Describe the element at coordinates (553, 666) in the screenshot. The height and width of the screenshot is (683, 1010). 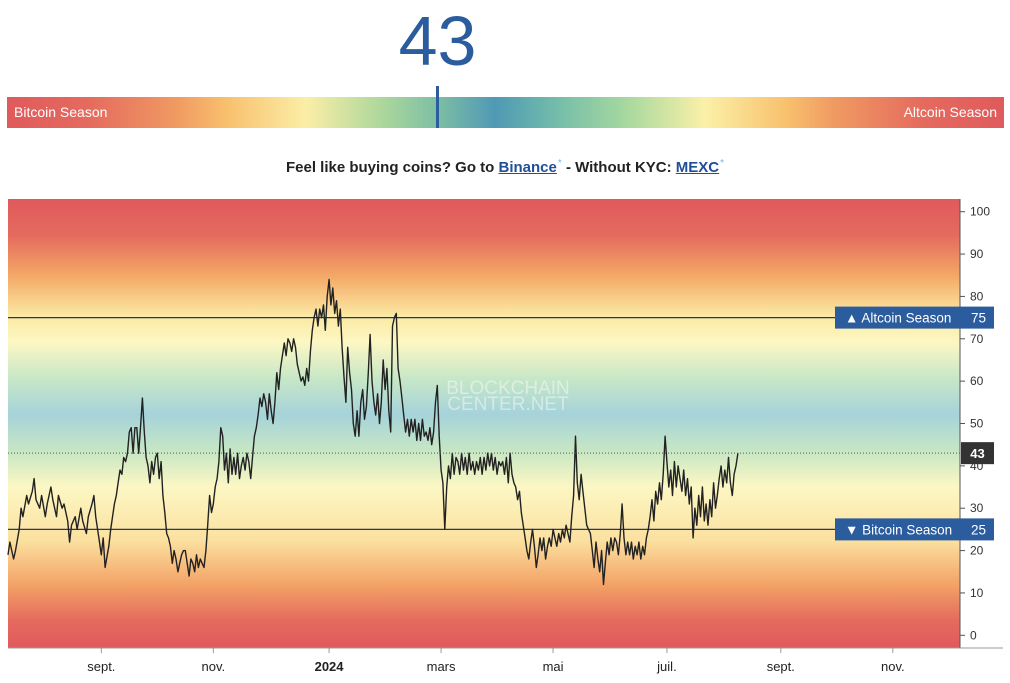
I see `x-tick-label: mai` at that location.